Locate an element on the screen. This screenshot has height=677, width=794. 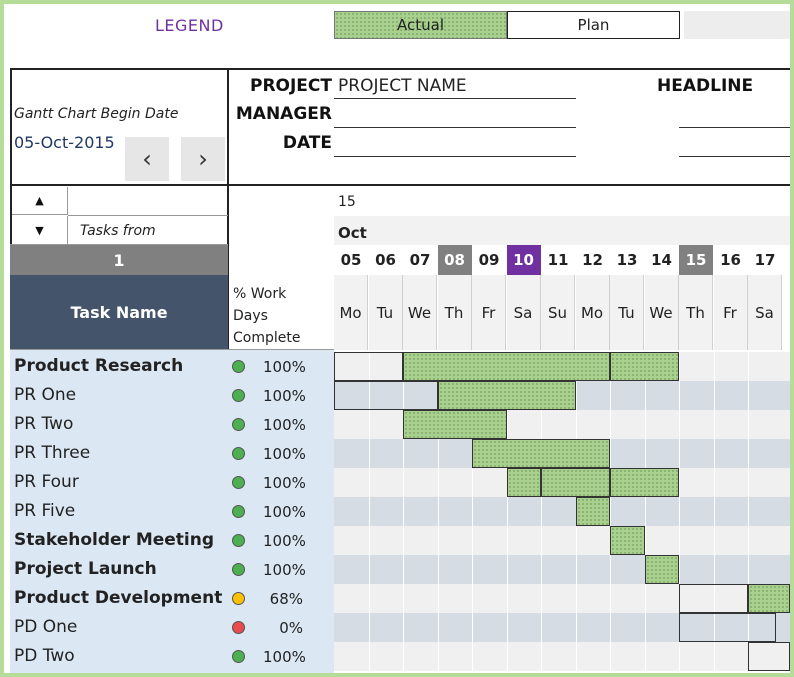
legend-actual-label: Actual is located at coordinates (420, 25).